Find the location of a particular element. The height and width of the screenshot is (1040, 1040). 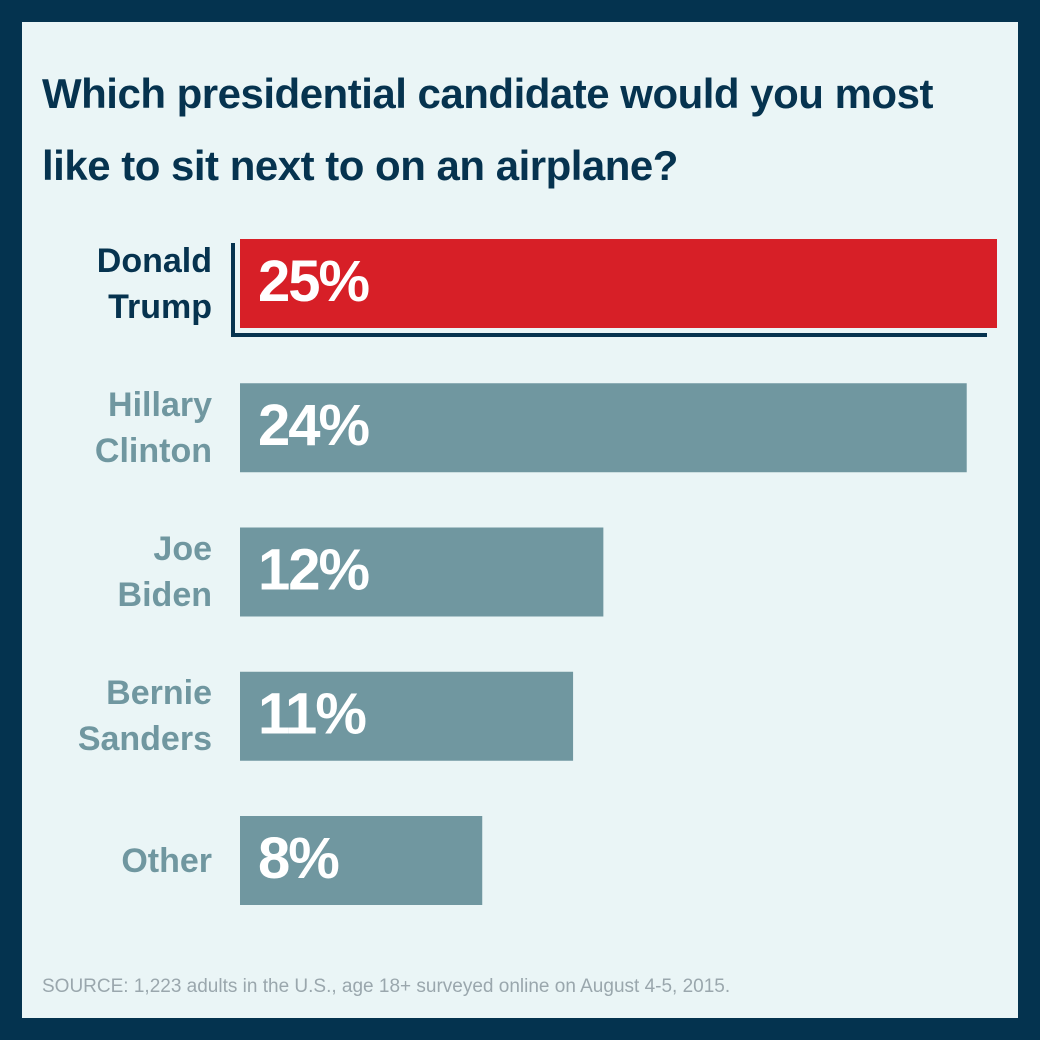

category-label: Hillary Clinton is located at coordinates (153, 427).